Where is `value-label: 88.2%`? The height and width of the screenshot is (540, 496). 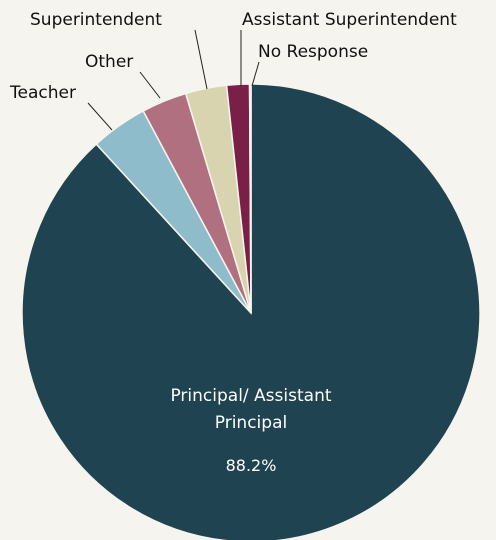
value-label: 88.2% is located at coordinates (251, 465).